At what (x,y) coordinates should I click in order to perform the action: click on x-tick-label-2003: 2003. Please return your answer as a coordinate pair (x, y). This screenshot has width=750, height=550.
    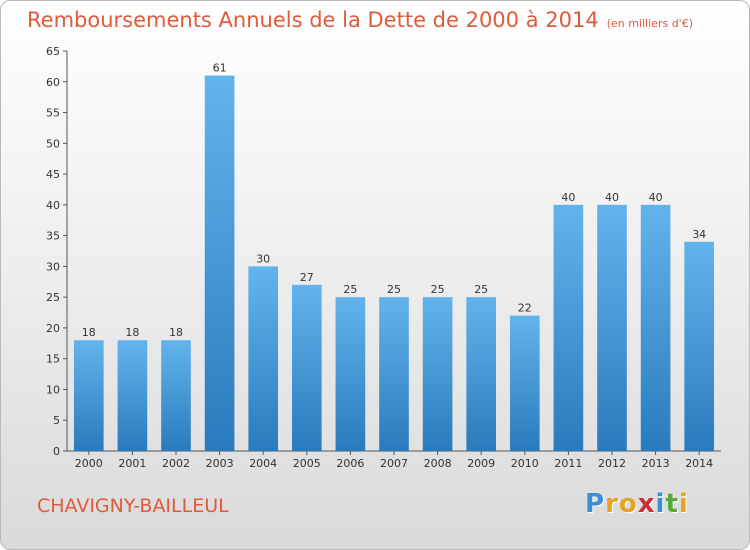
    Looking at the image, I should click on (220, 463).